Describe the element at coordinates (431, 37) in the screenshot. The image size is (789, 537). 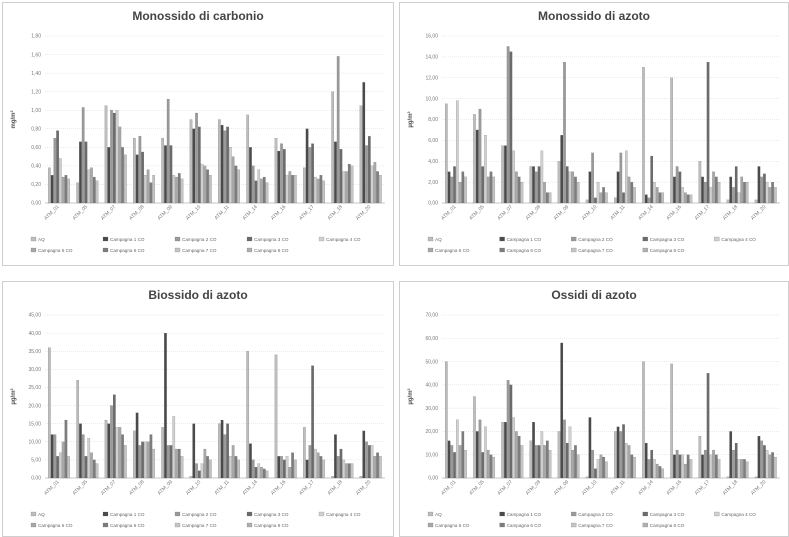
I see `y-tick-label: 16,00` at that location.